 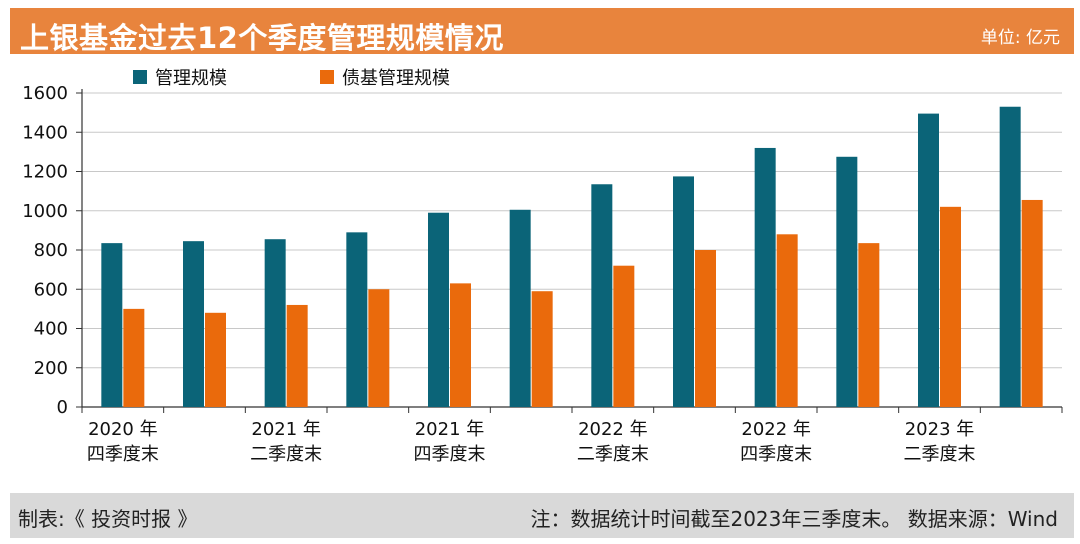 I want to click on y-tick-label: 400, so click(x=51, y=329).